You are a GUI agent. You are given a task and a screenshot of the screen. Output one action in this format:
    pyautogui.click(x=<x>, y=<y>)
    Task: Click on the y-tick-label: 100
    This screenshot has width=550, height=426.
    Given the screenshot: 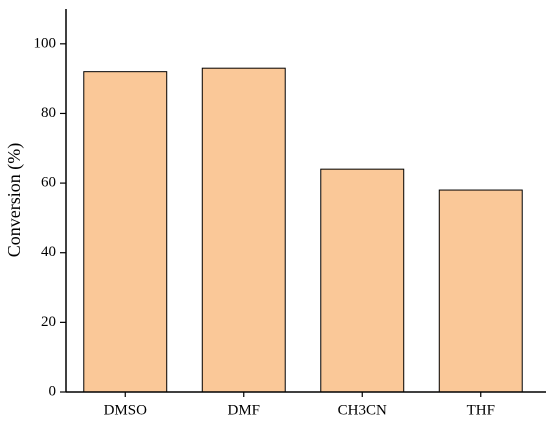 What is the action you would take?
    pyautogui.click(x=45, y=43)
    